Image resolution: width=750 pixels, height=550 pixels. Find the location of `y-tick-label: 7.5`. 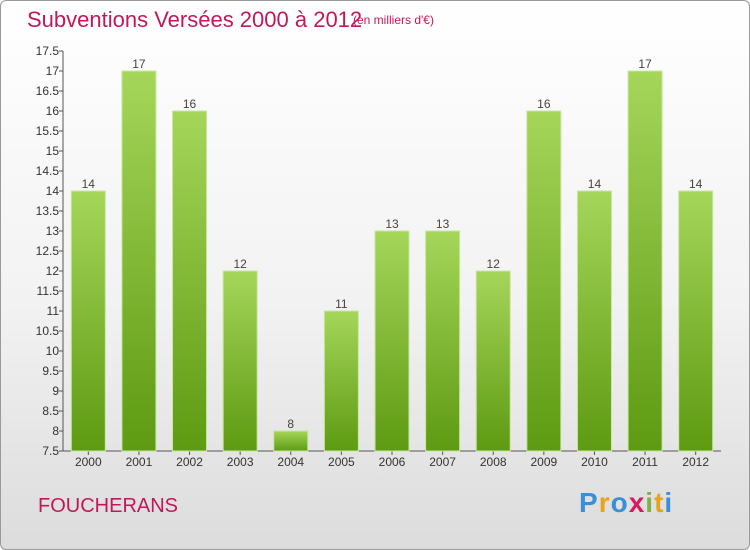

y-tick-label: 7.5 is located at coordinates (50, 451).